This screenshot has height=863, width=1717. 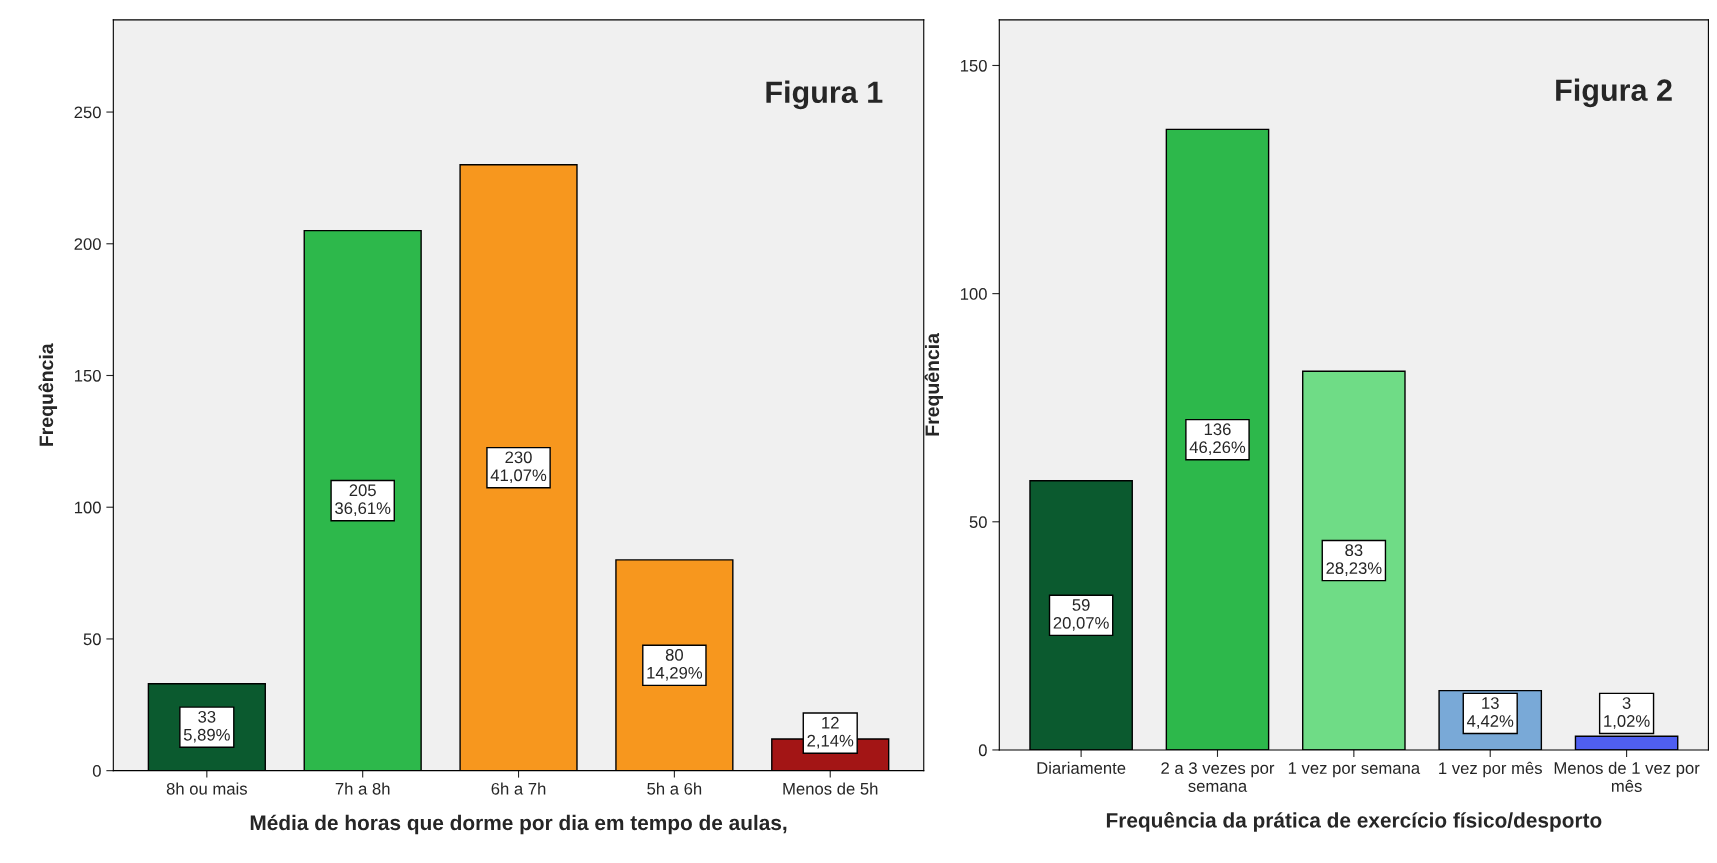 I want to click on annotation: Figura 1, so click(x=824, y=95).